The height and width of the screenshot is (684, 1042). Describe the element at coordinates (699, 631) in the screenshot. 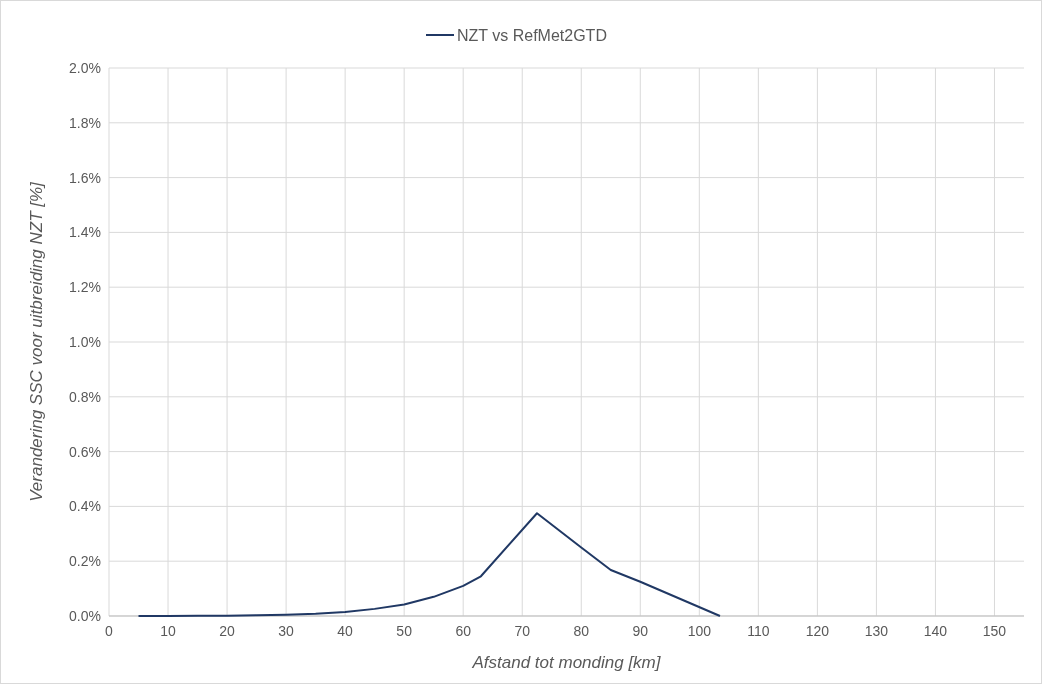

I see `x-tick-label: 100` at that location.